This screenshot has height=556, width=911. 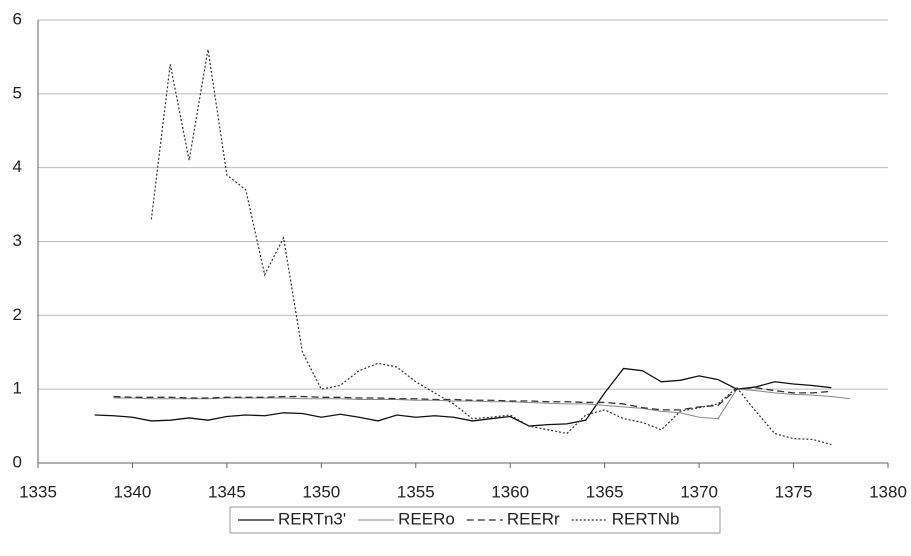 I want to click on x-tick-label: 1370, so click(x=699, y=491).